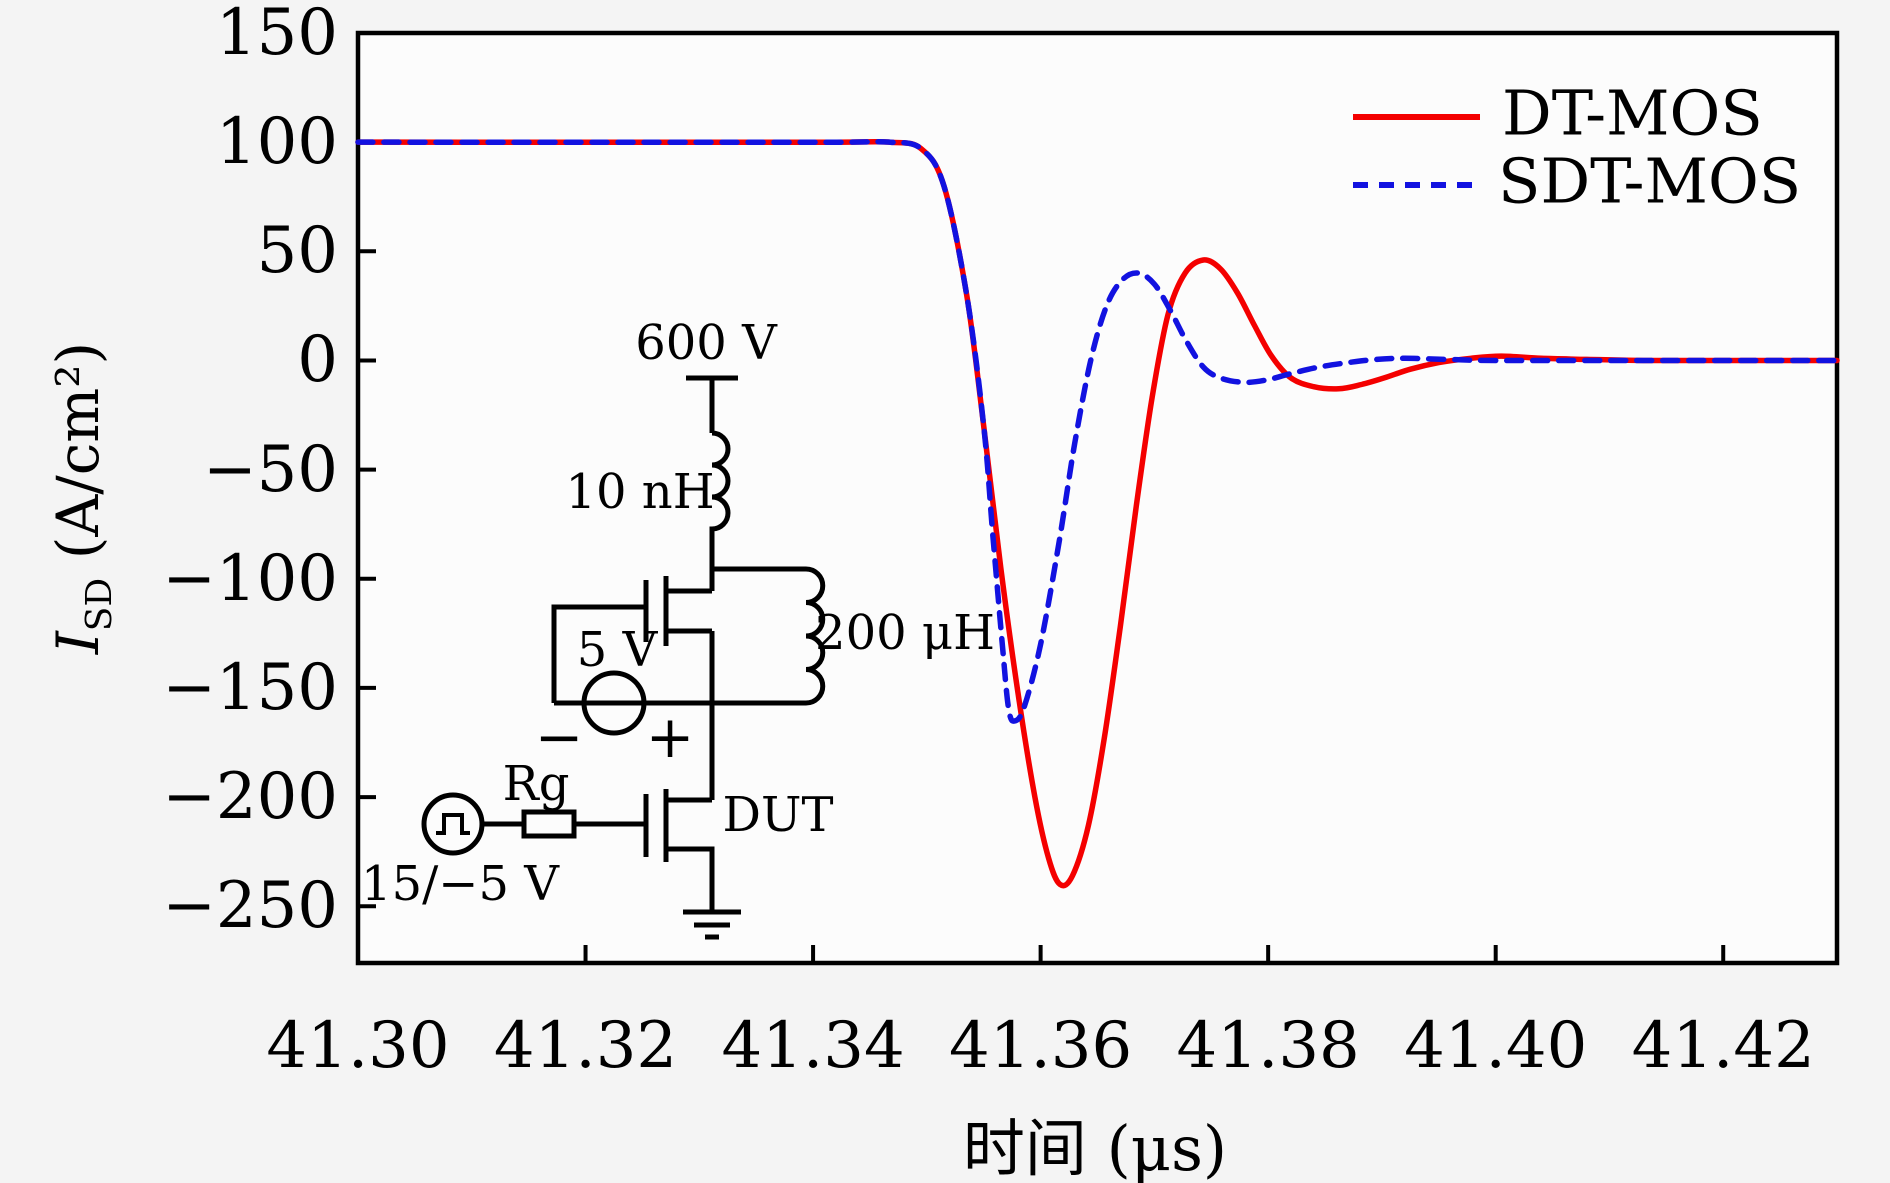 The height and width of the screenshot is (1183, 1890). What do you see at coordinates (706, 343) in the screenshot?
I see `circuit-supply-label: 600 V` at bounding box center [706, 343].